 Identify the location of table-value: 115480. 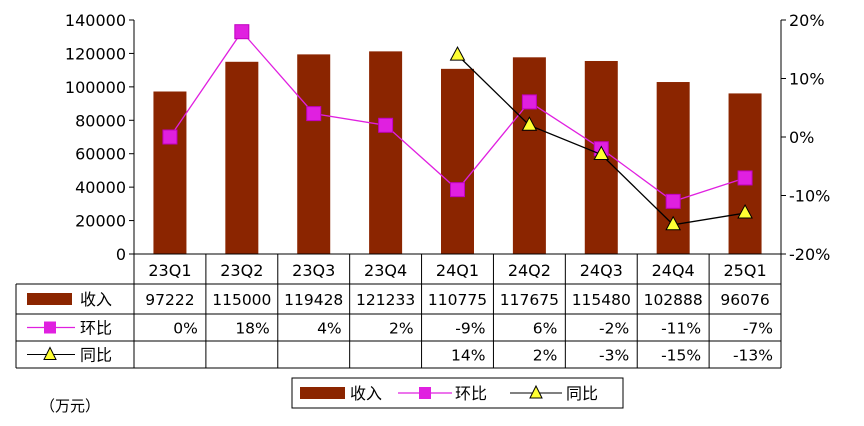
(601, 300).